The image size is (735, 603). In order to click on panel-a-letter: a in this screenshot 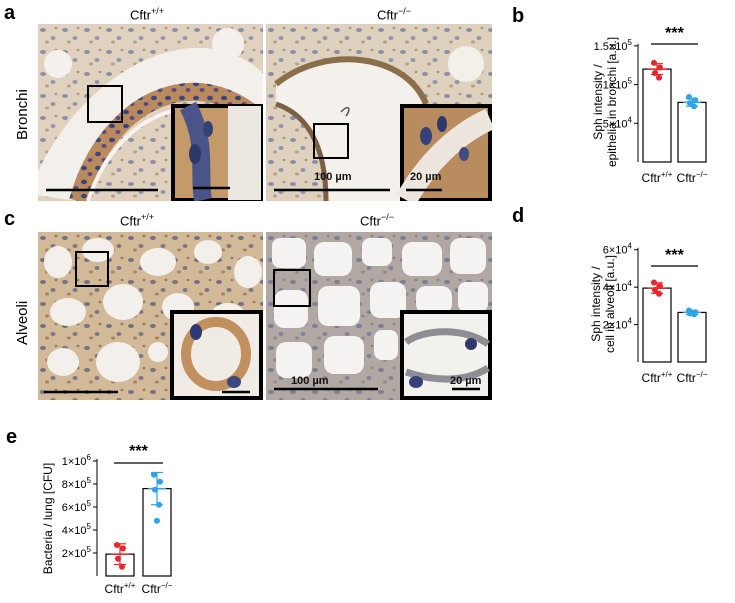, I will do `click(10, 13)`.